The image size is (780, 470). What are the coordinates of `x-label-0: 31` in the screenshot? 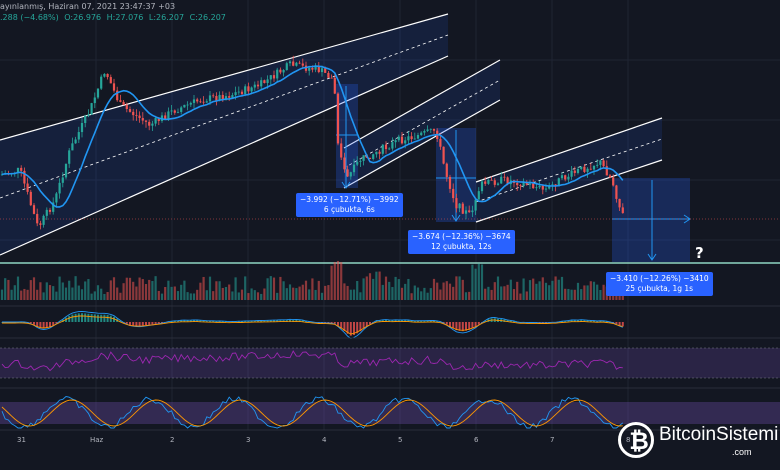 It's located at (21, 440).